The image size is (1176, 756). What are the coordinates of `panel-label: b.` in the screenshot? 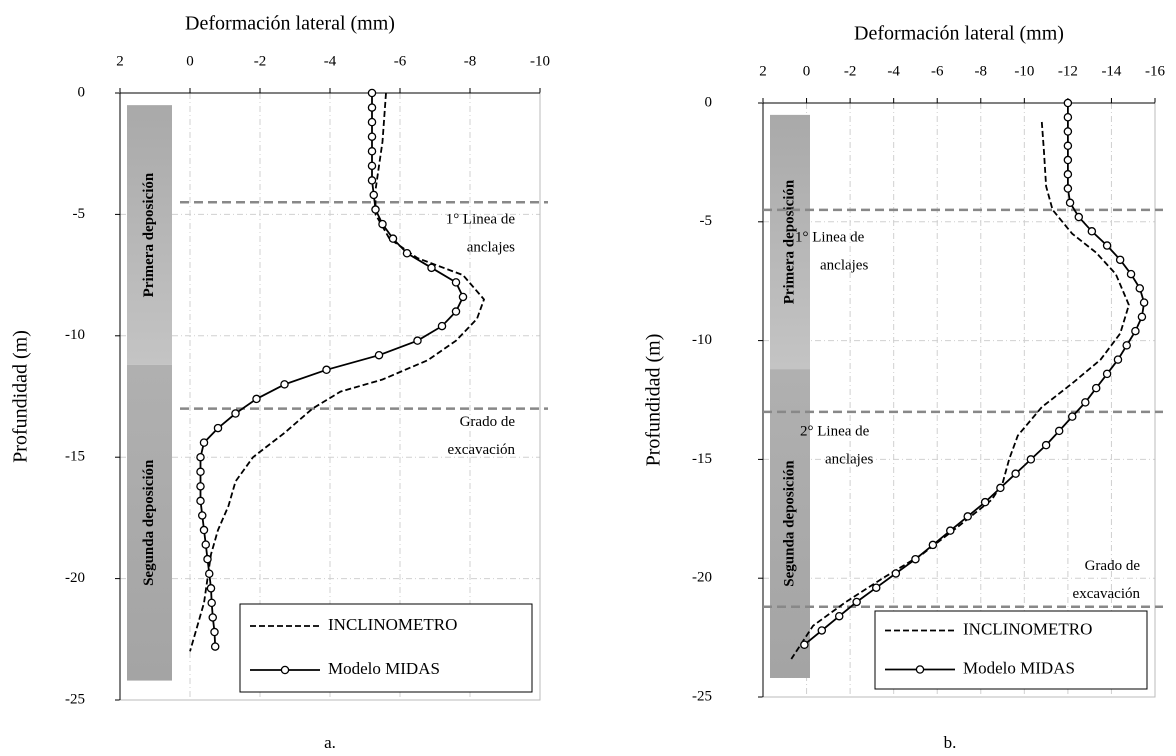 It's located at (950, 742).